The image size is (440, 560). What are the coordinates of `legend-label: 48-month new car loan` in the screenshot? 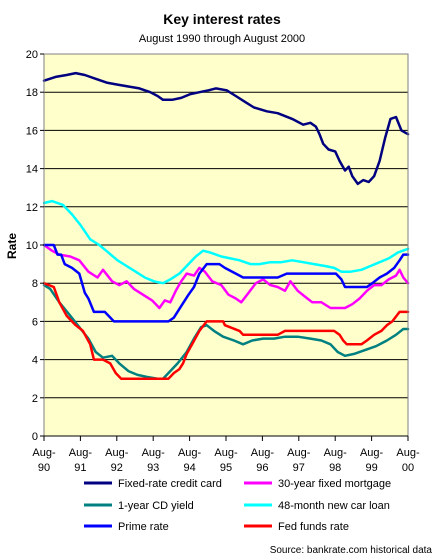 It's located at (334, 506).